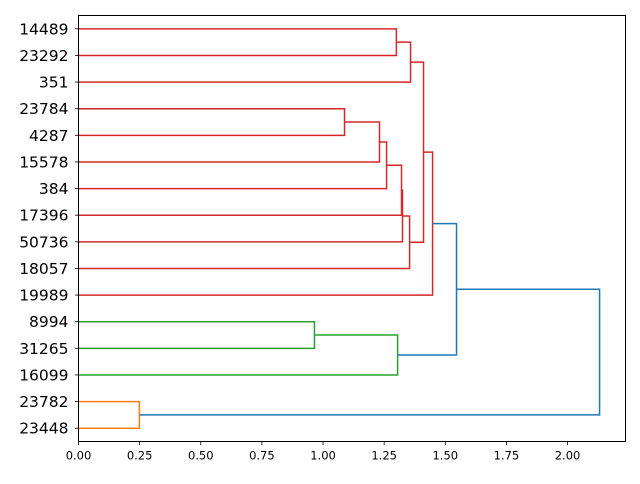 The height and width of the screenshot is (484, 640). I want to click on leaf-label: 23782, so click(43, 402).